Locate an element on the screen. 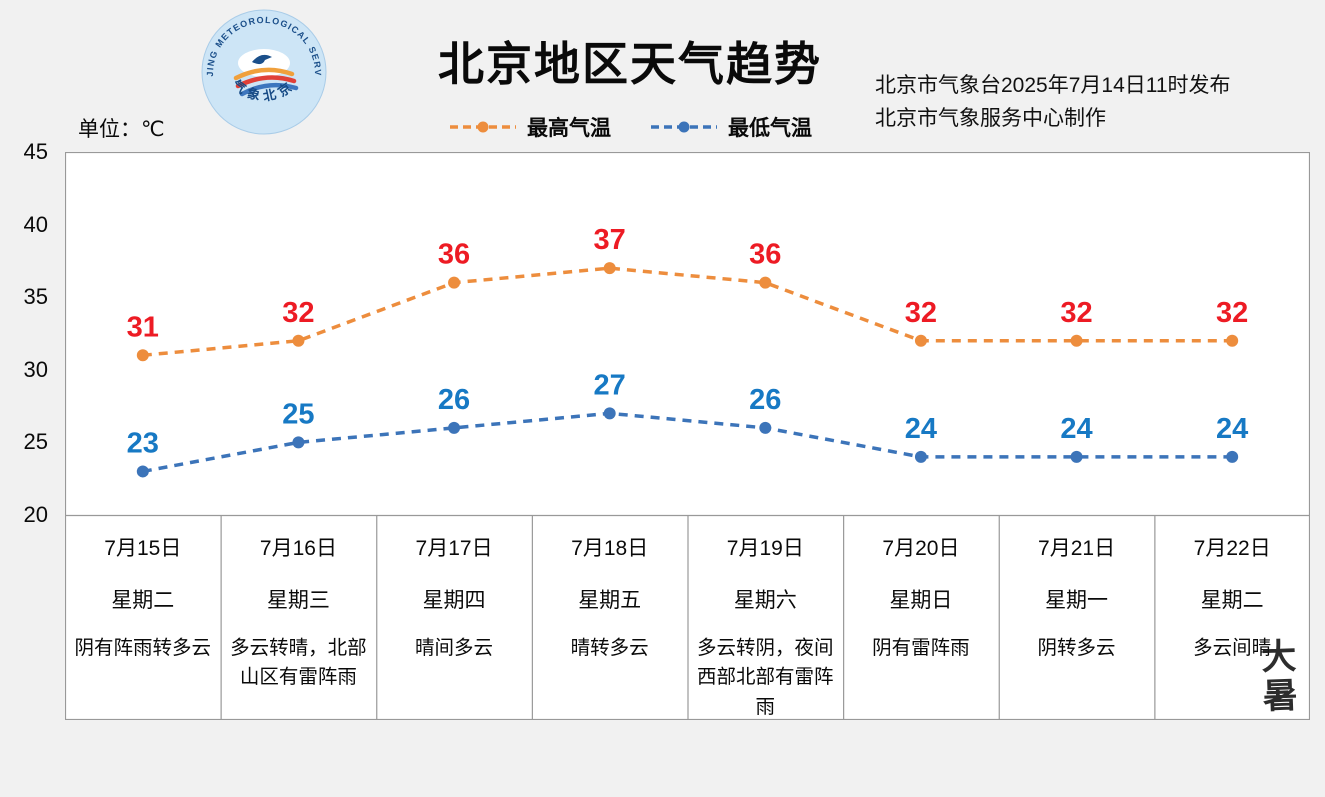 Image resolution: width=1325 pixels, height=797 pixels. day-weather-description: 晴间多云 is located at coordinates (454, 648).